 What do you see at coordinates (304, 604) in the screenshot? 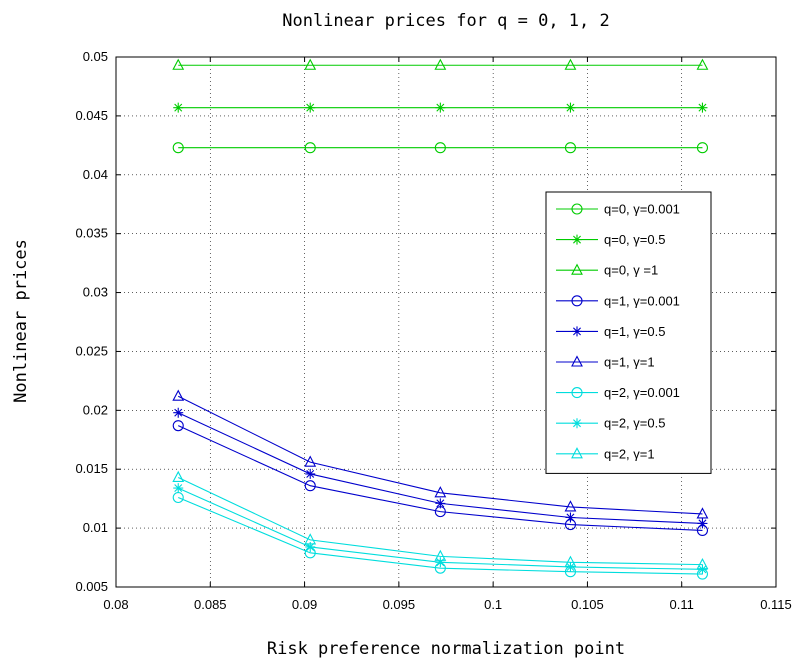
I see `x-tick-label: 0.09` at bounding box center [304, 604].